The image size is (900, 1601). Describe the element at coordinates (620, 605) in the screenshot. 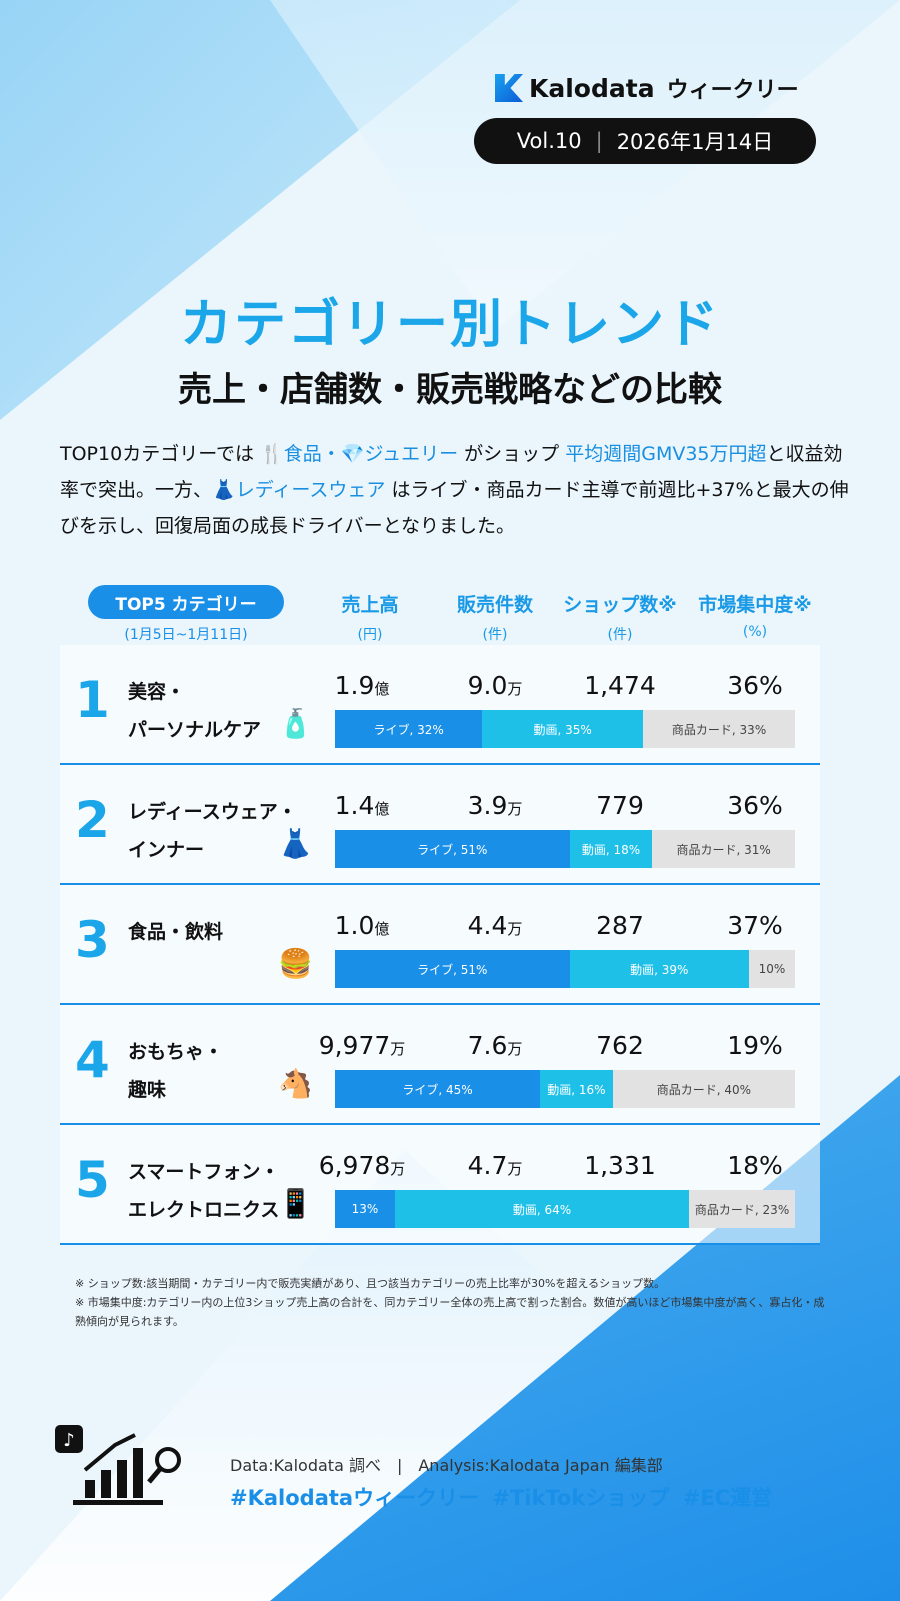

I see `column-header: ショップ数※` at that location.